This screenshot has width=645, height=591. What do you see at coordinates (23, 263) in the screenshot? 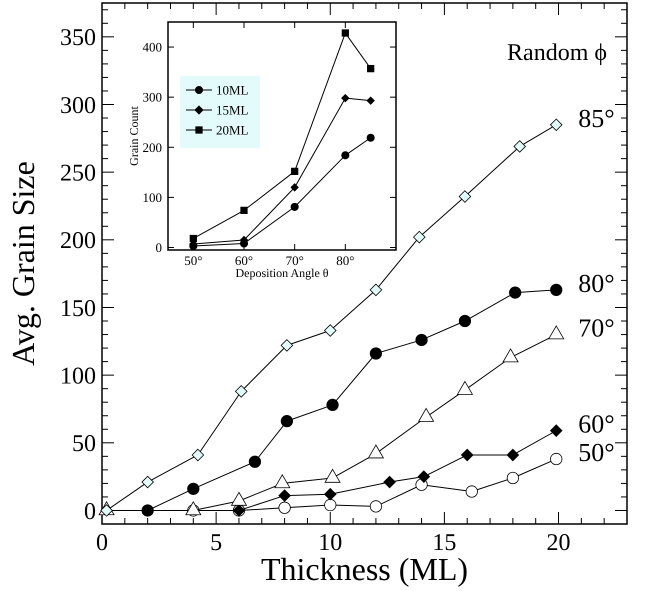
I see `y-axis-title: Avg. Grain Size` at bounding box center [23, 263].